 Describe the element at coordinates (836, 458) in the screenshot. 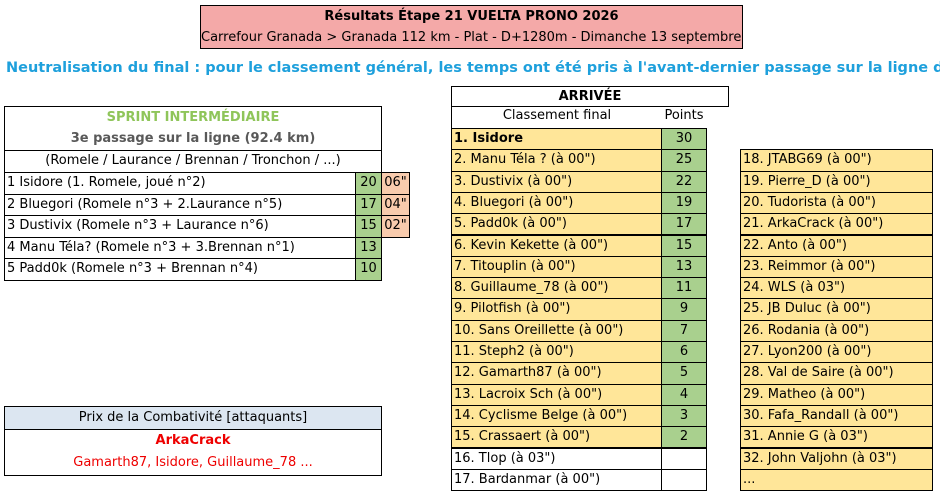

I see `rank-row: 32. John Valjohn (à 03")` at that location.